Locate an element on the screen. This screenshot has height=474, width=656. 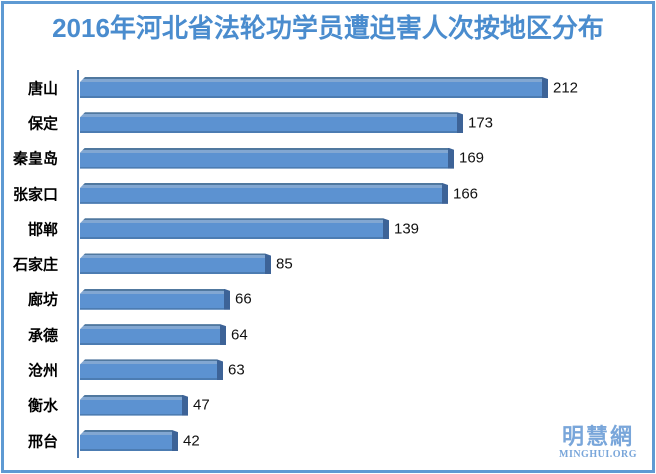
category-label: 唐山 is located at coordinates (42, 89).